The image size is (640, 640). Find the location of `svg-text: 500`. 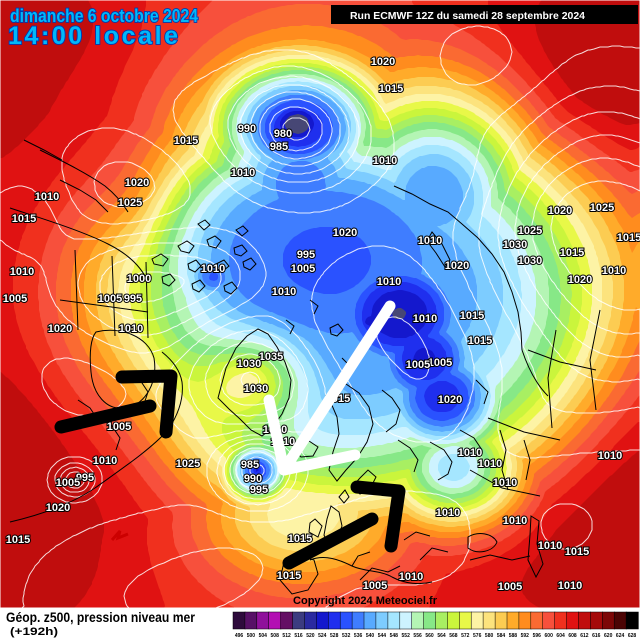

svg-text: 500 is located at coordinates (251, 636).